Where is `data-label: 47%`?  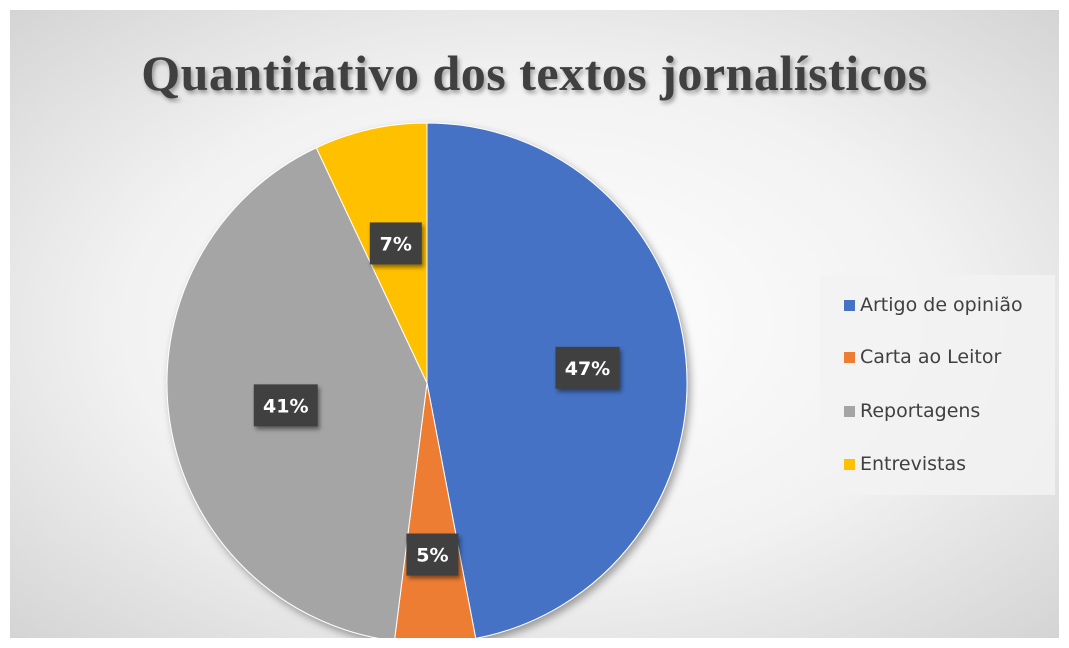
data-label: 47% is located at coordinates (587, 367).